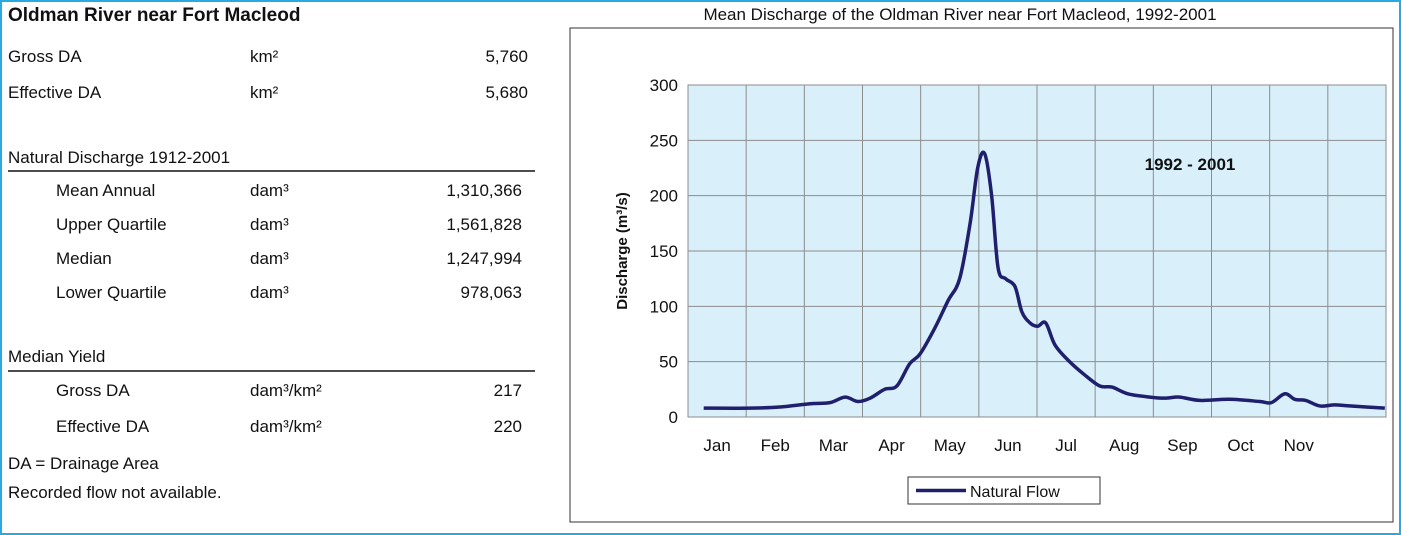 This screenshot has height=535, width=1401. I want to click on y-tick-label: 300, so click(664, 85).